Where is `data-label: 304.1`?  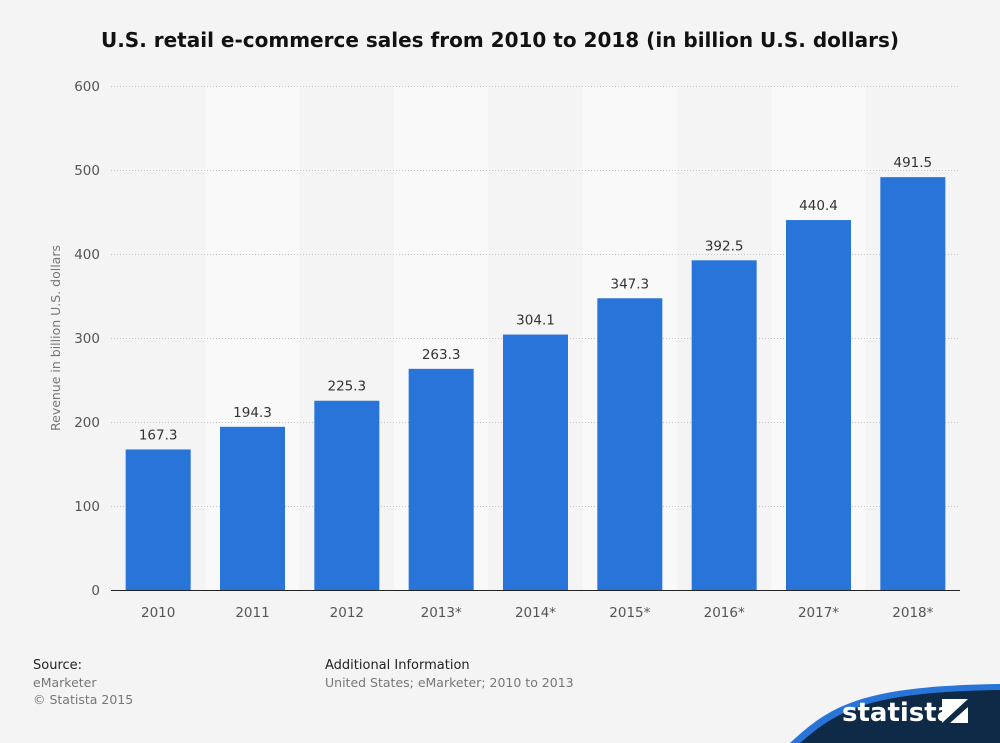 data-label: 304.1 is located at coordinates (535, 321).